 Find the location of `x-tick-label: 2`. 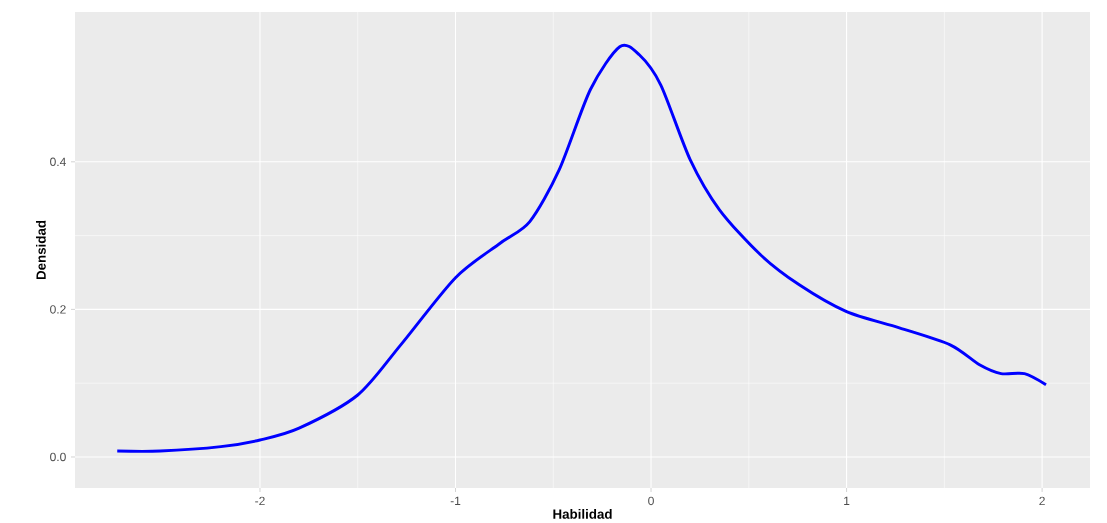

x-tick-label: 2 is located at coordinates (1042, 501).